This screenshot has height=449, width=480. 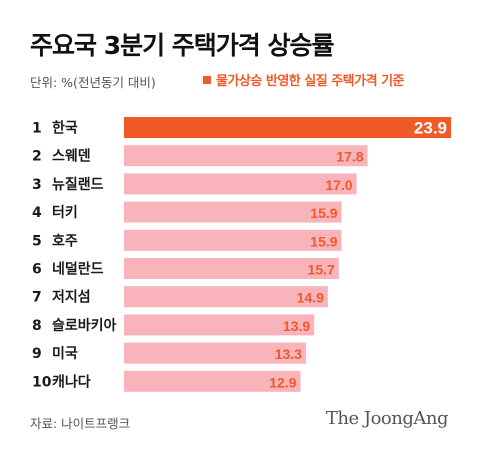 I want to click on value-label: 12.9, so click(x=282, y=382).